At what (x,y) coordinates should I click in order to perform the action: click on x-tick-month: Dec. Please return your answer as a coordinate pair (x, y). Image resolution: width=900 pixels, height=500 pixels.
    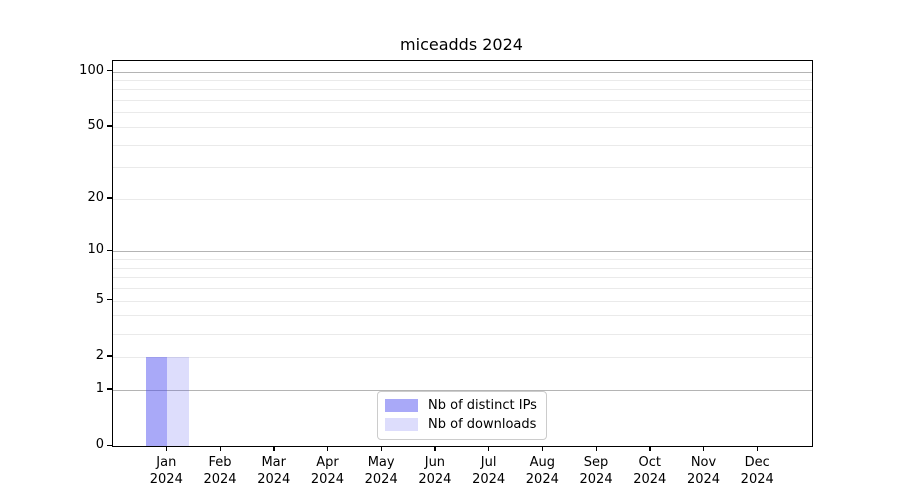
    Looking at the image, I should click on (757, 462).